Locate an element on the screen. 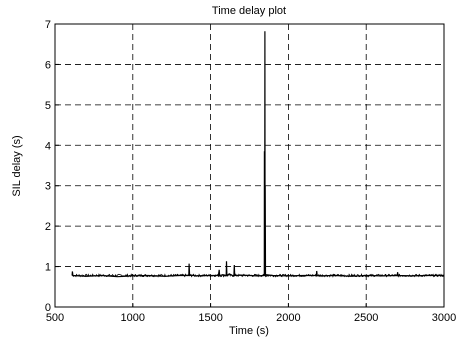  y-tick-label: 0 is located at coordinates (48, 308).